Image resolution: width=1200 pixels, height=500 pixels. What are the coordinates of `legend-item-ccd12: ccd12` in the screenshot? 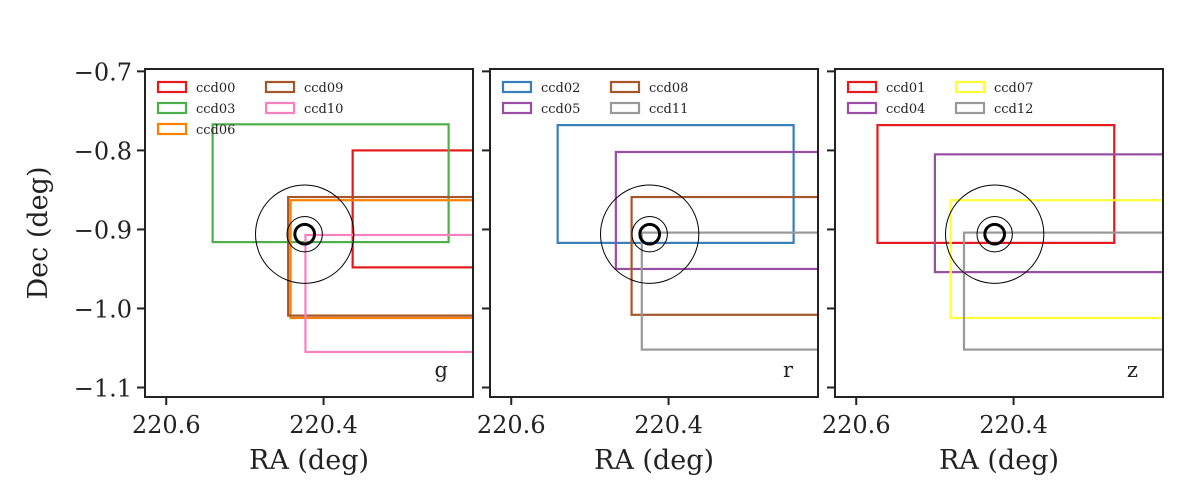 It's located at (993, 109).